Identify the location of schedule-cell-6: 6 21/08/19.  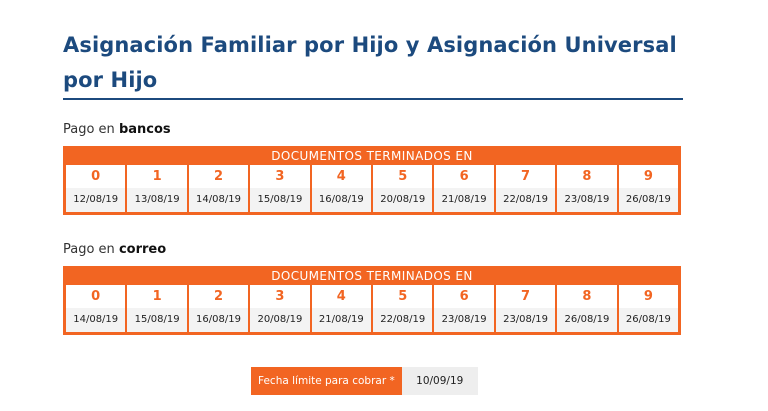
(464, 188).